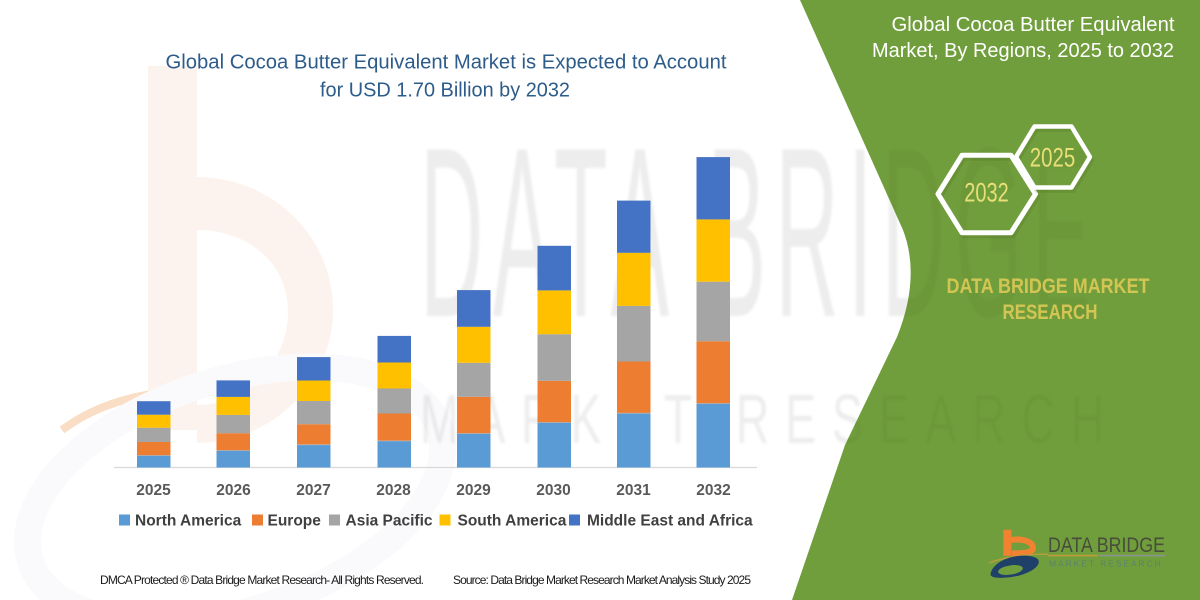 This screenshot has height=600, width=1200. What do you see at coordinates (670, 521) in the screenshot?
I see `svg-text: Middle East and Africa` at bounding box center [670, 521].